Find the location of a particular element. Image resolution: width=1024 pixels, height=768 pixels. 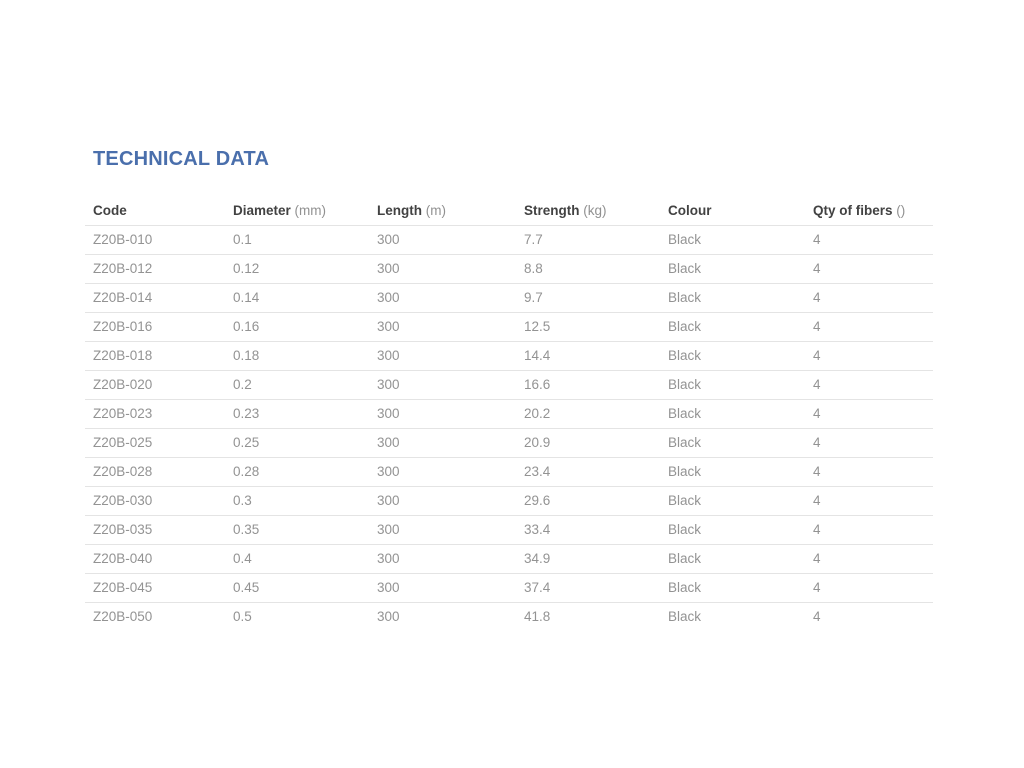

table-cell: 23.4 is located at coordinates (588, 471).